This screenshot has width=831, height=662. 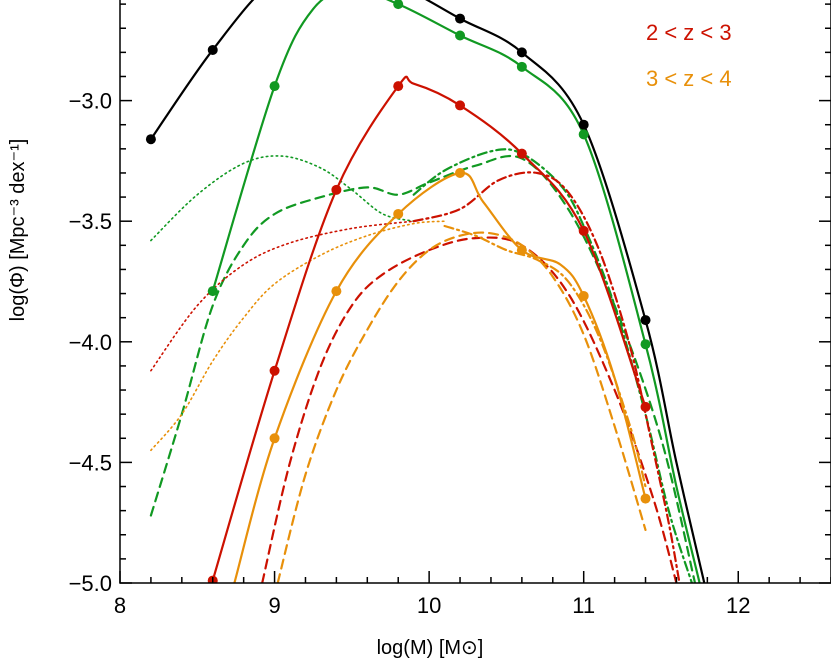 What do you see at coordinates (689, 55) in the screenshot?
I see `legend: 2 < z < 3 3 < z < 4` at bounding box center [689, 55].